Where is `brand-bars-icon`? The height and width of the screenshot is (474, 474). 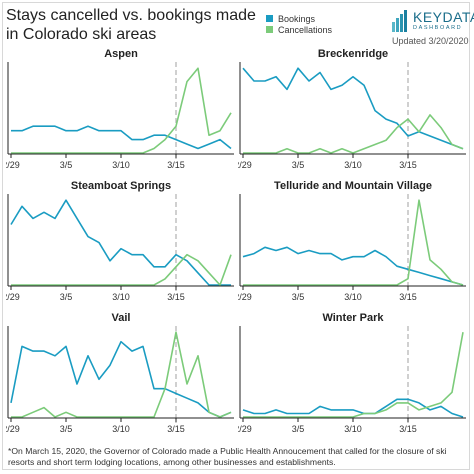 brand-bars-icon is located at coordinates (399, 21).